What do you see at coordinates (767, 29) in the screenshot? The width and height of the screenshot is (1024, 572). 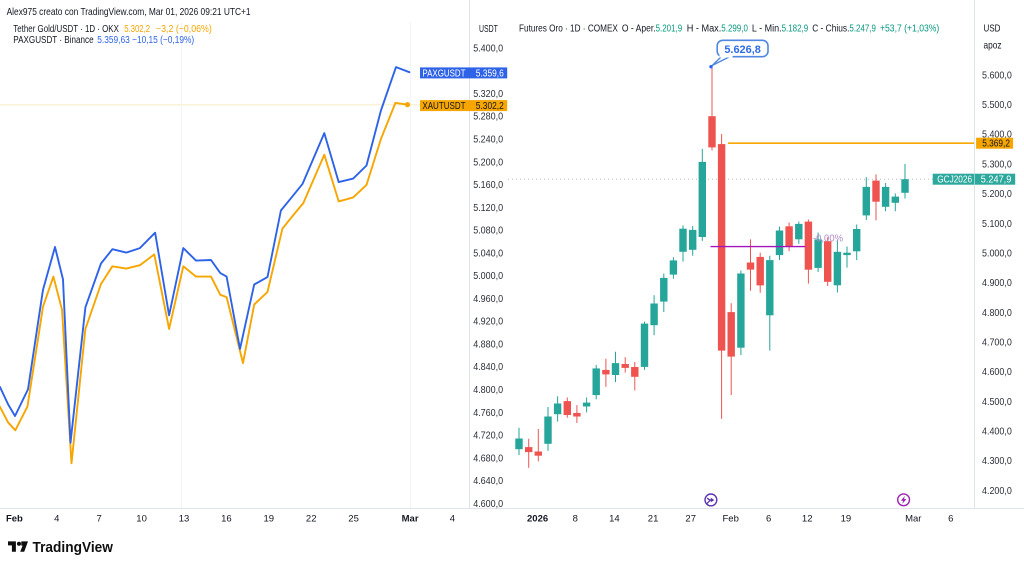 I see `svg-text: L - Min.` at bounding box center [767, 29].